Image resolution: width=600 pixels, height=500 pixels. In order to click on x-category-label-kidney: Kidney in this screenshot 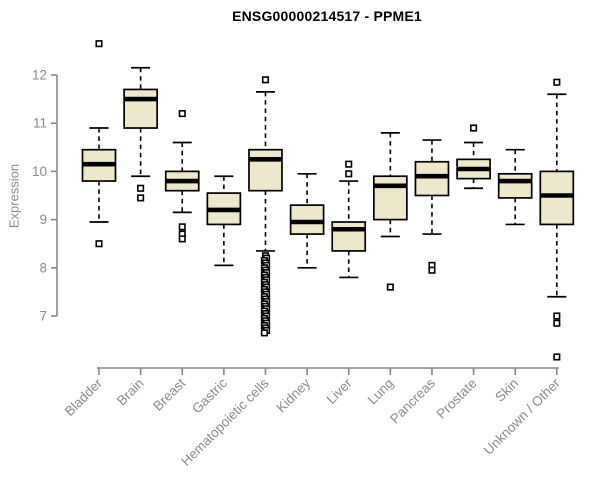, I will do `click(293, 395)`.